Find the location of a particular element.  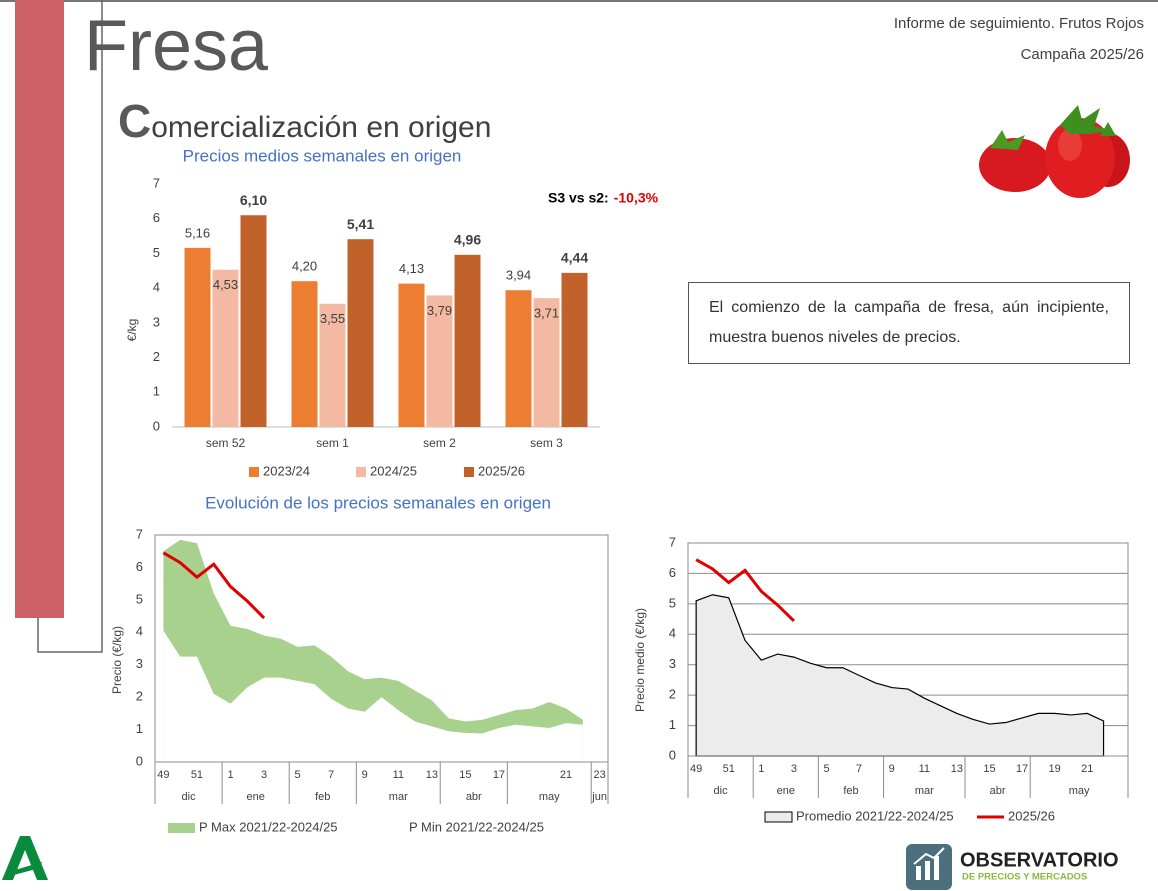

y-axis-label: €/kg is located at coordinates (132, 330).